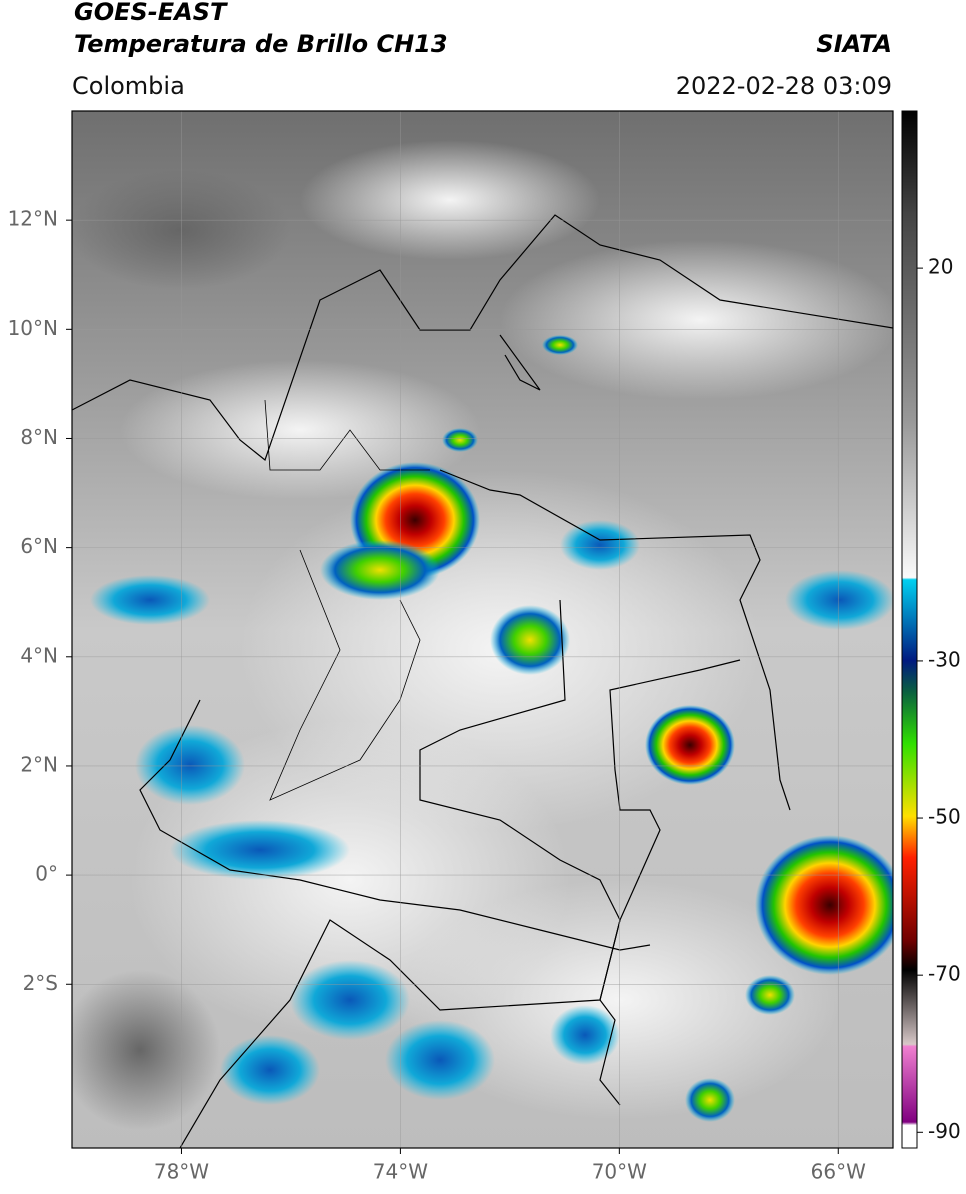 Image resolution: width=966 pixels, height=1194 pixels. I want to click on x-tick-label: 74°W, so click(400, 1172).